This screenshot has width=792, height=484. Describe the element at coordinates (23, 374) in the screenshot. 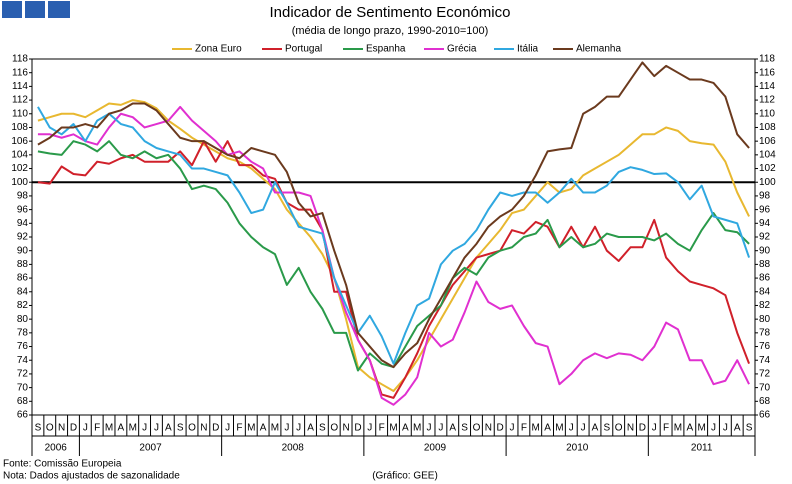

I see `y-tick-label: 72` at that location.